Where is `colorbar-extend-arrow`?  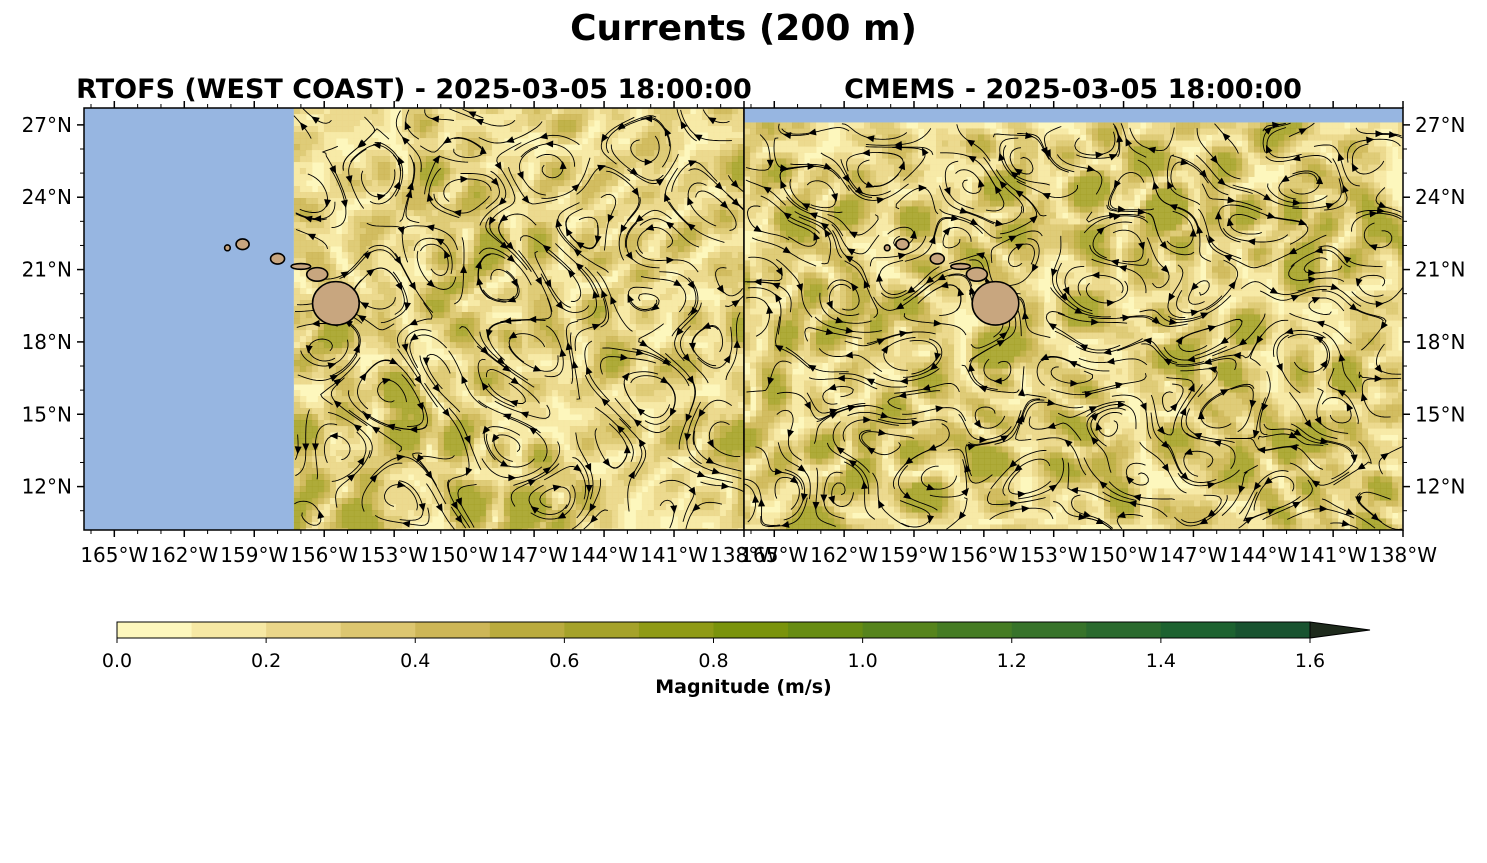
colorbar-extend-arrow is located at coordinates (1340, 630).